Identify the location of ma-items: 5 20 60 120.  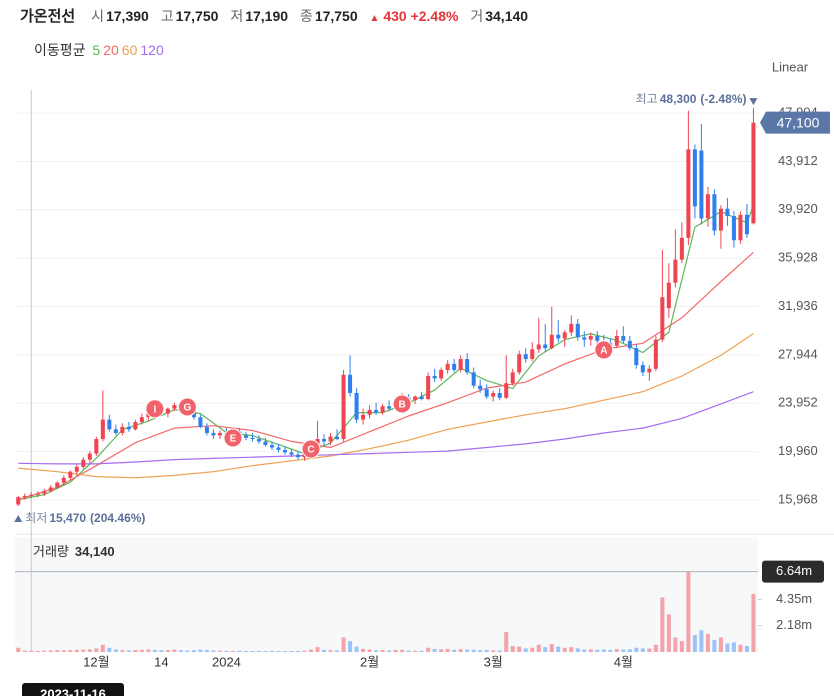
(129, 50).